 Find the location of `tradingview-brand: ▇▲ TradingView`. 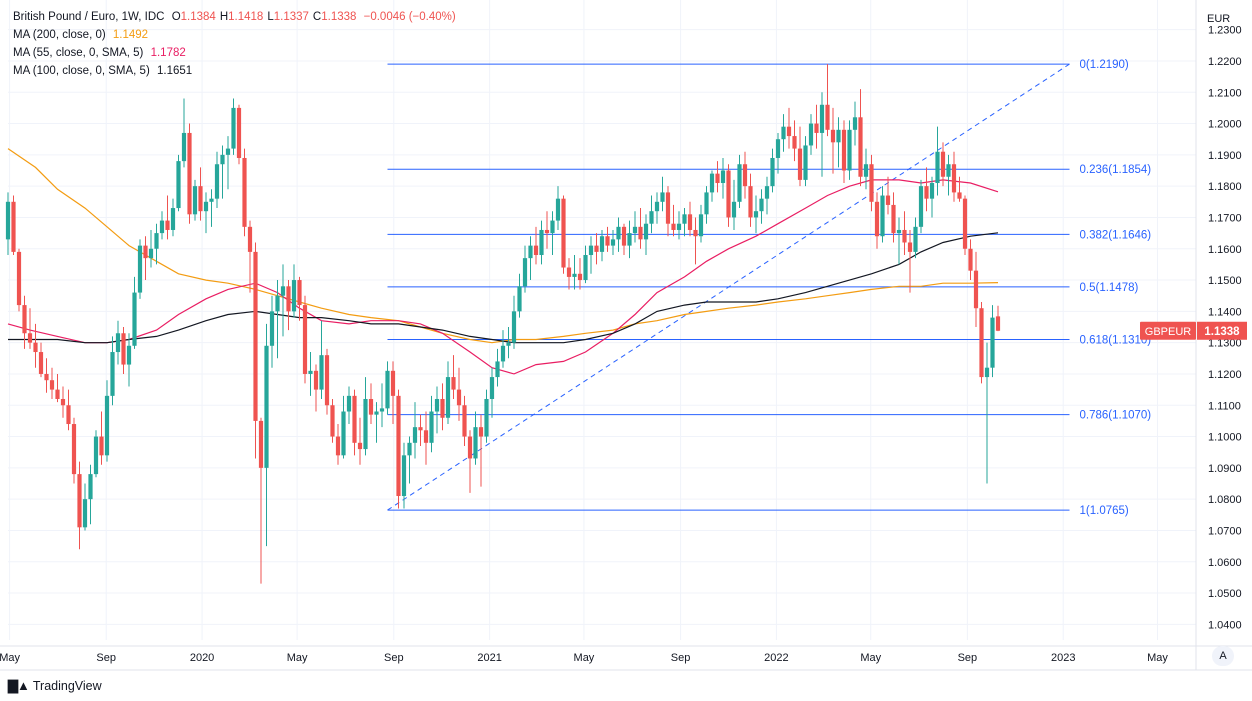

tradingview-brand: ▇▲ TradingView is located at coordinates (55, 686).